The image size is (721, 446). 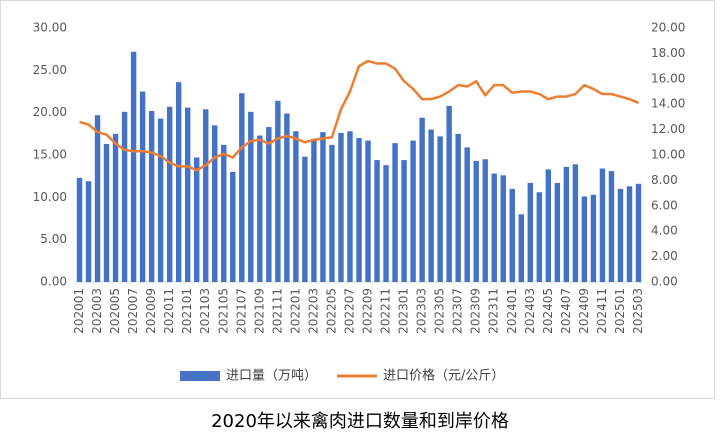 What do you see at coordinates (386, 311) in the screenshot?
I see `x-tick-label: 202211` at bounding box center [386, 311].